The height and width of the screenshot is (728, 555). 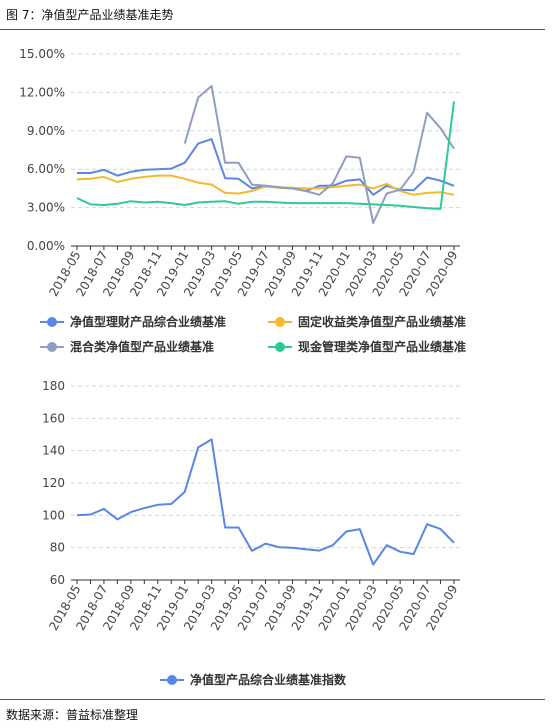 I want to click on legend-item: 混合类净值型产品业绩基准, so click(x=127, y=346).